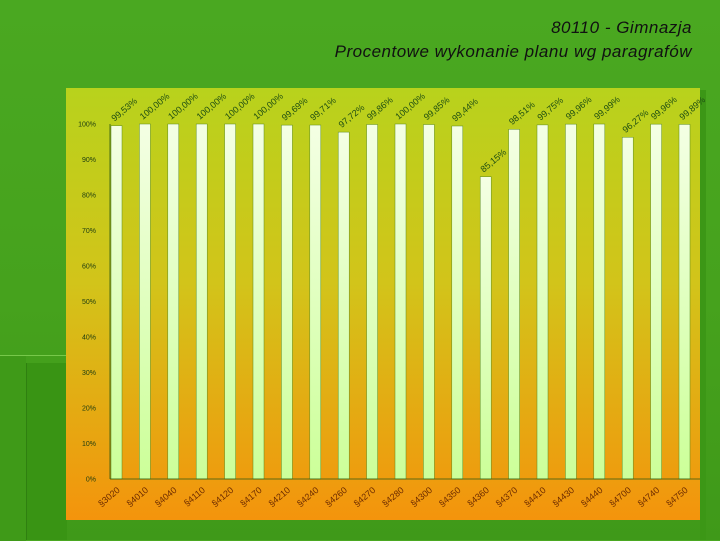 This screenshot has height=541, width=720. What do you see at coordinates (89, 409) in the screenshot?
I see `y-tick-label: 20%` at bounding box center [89, 409].